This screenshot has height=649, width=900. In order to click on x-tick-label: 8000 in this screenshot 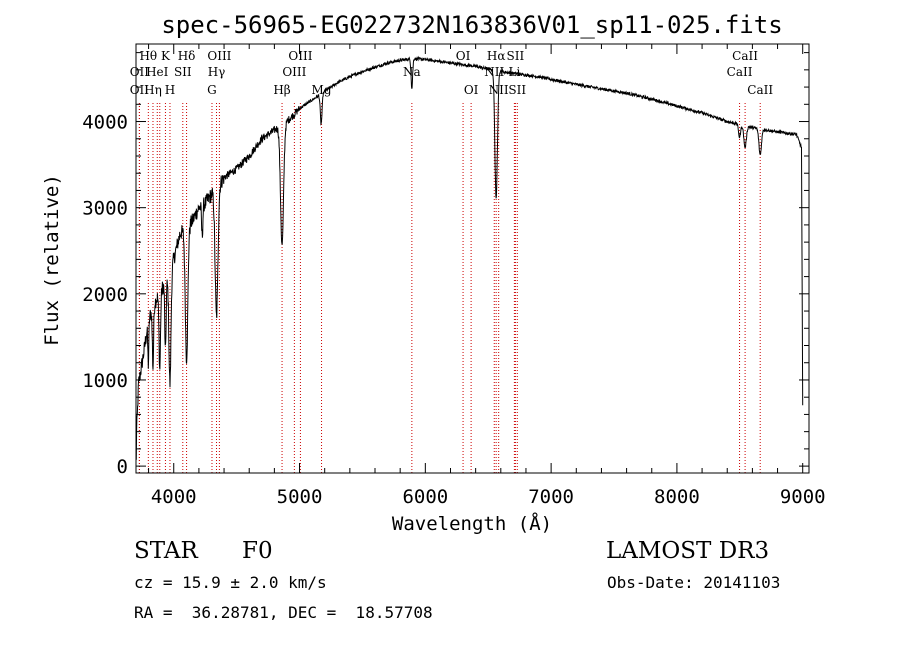, I will do `click(677, 497)`.